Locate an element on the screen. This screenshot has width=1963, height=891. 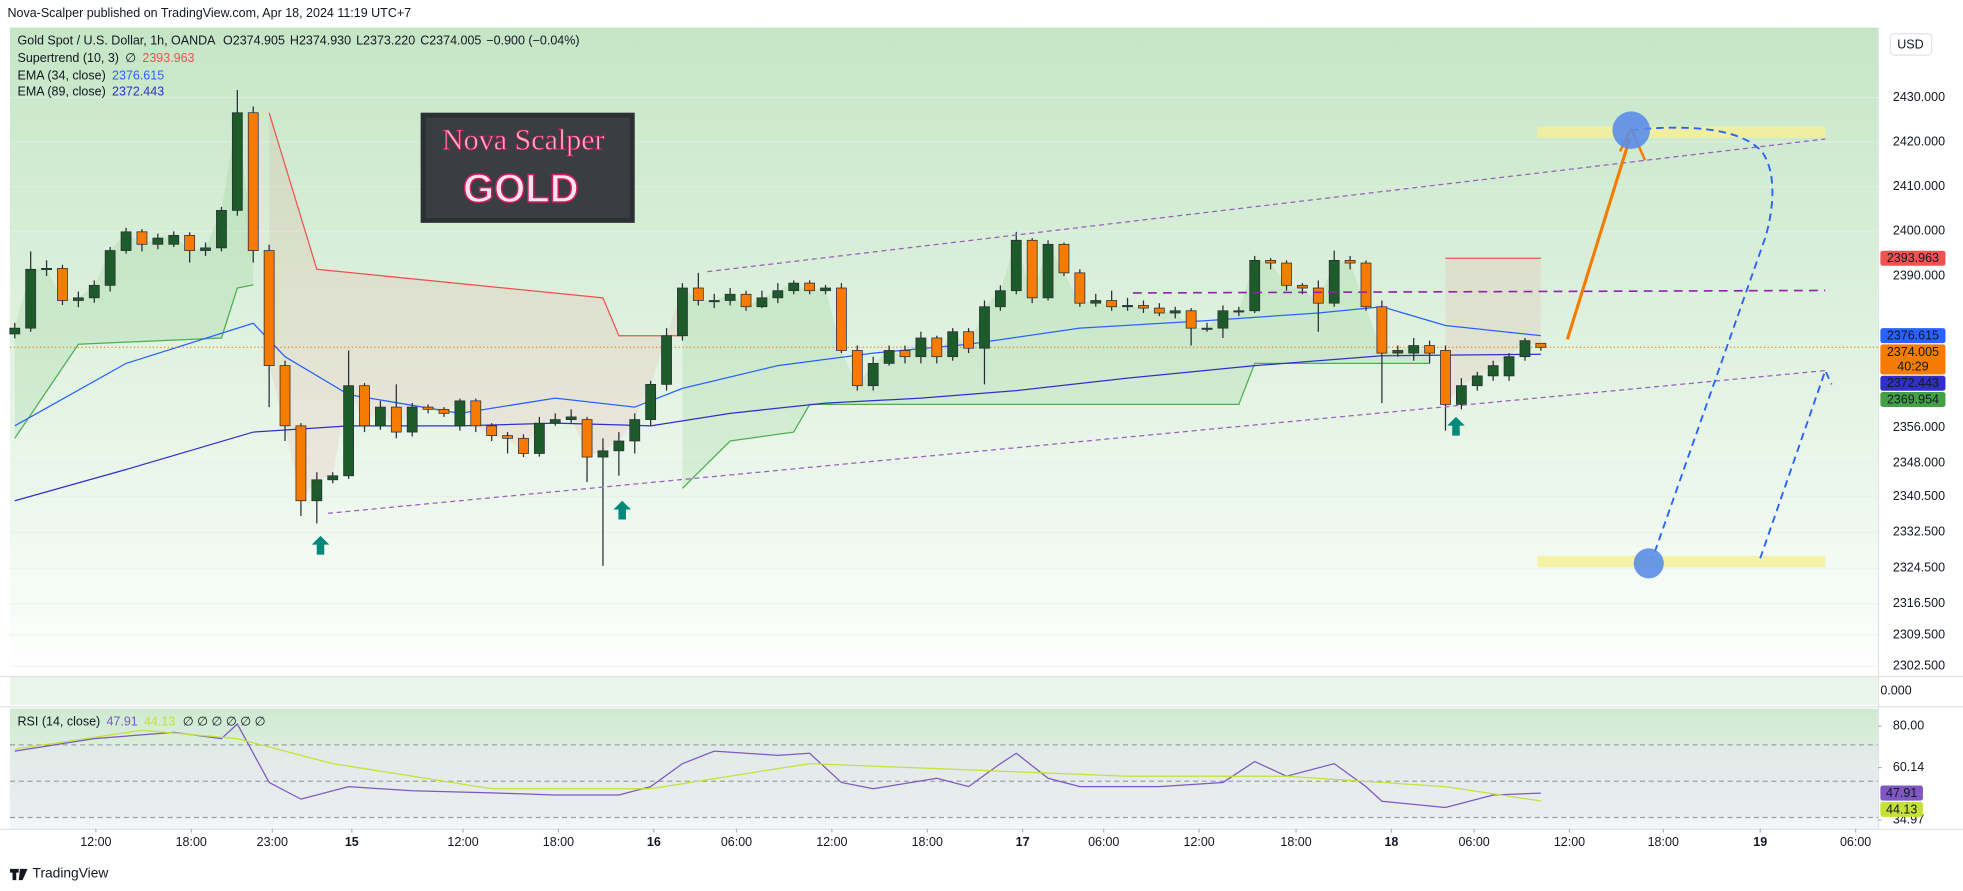
supertrend-line is located at coordinates (475, 224).